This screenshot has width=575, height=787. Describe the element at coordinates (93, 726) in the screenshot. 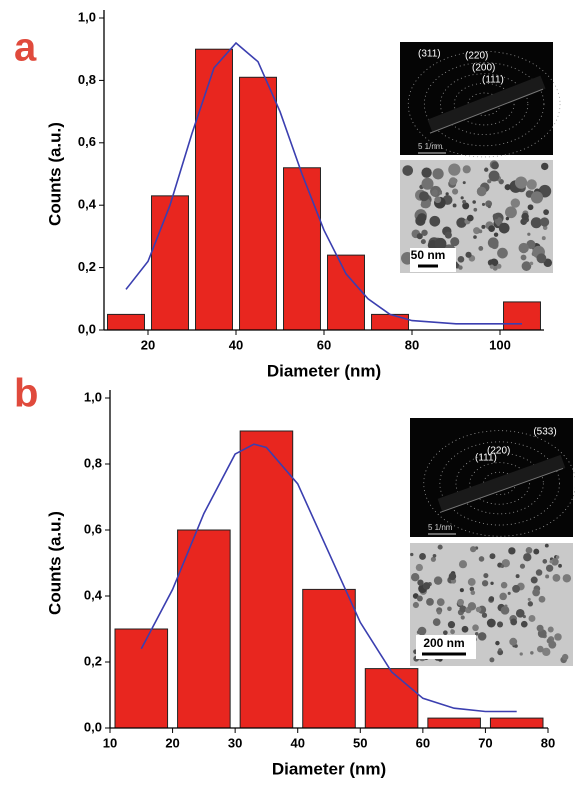

I see `y-tick-label: 0,0` at that location.